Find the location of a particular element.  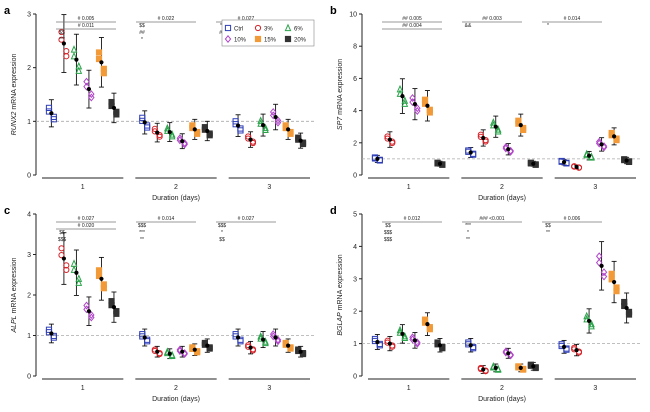

significance-label: * is located at coordinates (222, 233).